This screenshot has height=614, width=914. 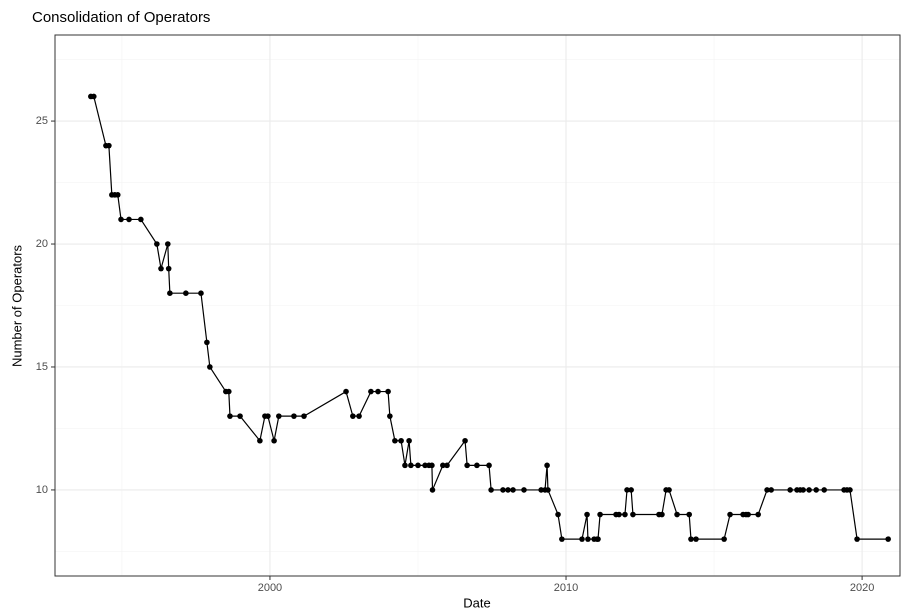 I want to click on y-tick-label: 20, so click(x=42, y=244).